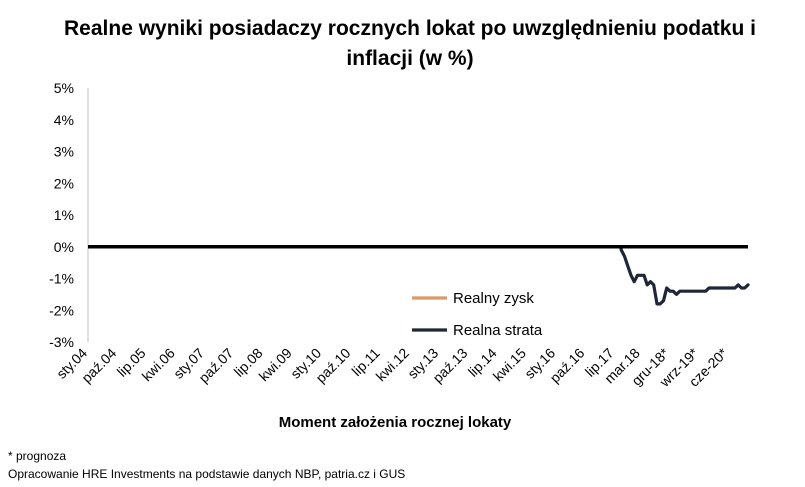  Describe the element at coordinates (61, 279) in the screenshot. I see `y-tick-label: -1%` at that location.